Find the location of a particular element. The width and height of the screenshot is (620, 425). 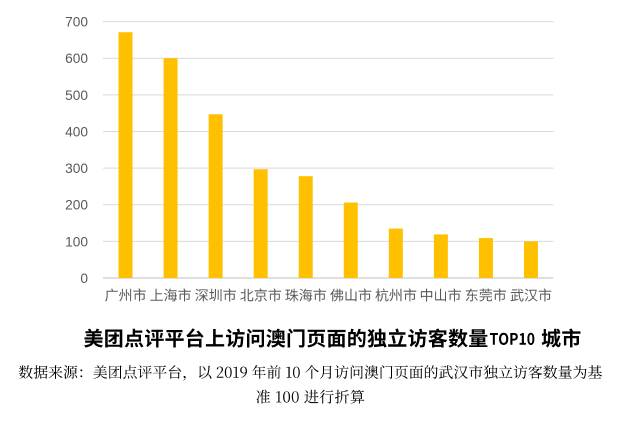

svg-text: 600 is located at coordinates (76, 58).